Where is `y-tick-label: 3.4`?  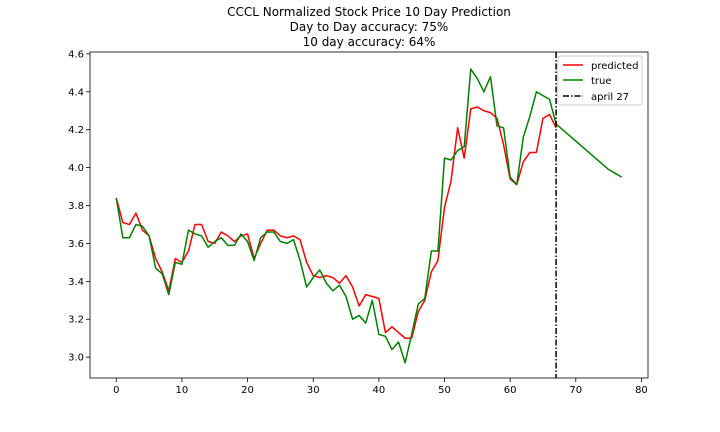
y-tick-label: 3.4 is located at coordinates (76, 282).